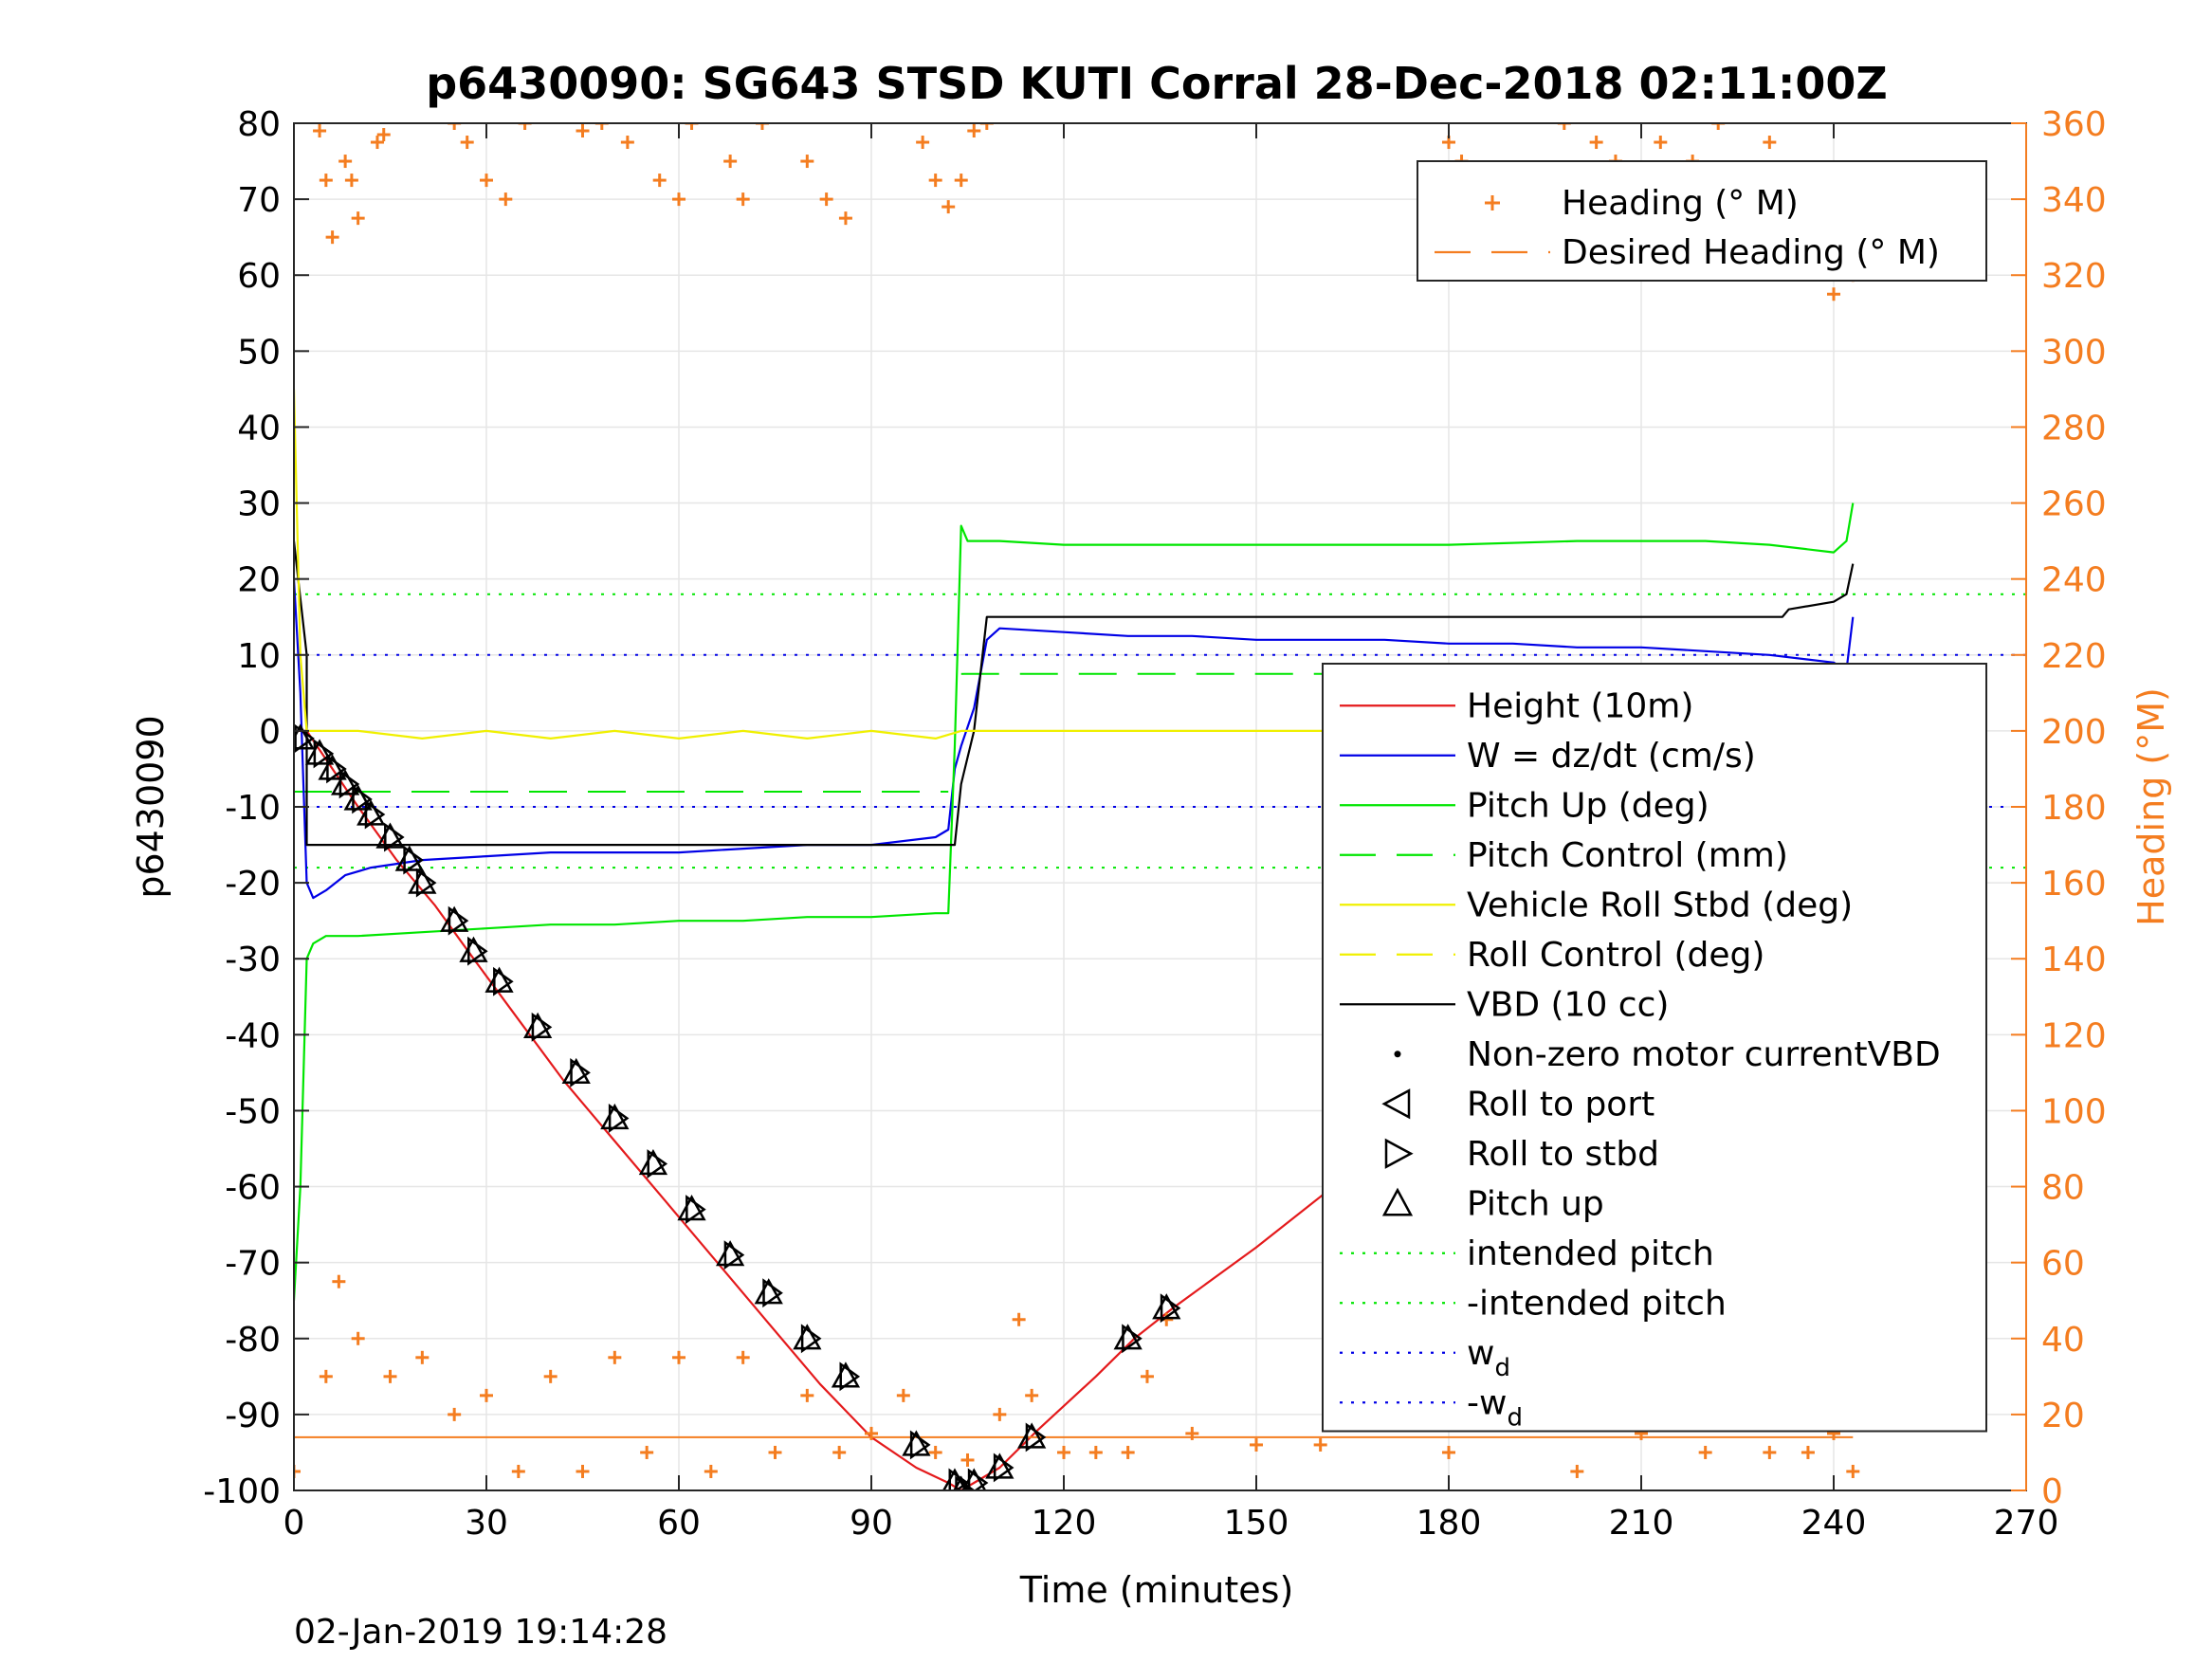 The width and height of the screenshot is (2212, 1663). Describe the element at coordinates (1064, 1523) in the screenshot. I see `x-tick-label: 120` at that location.